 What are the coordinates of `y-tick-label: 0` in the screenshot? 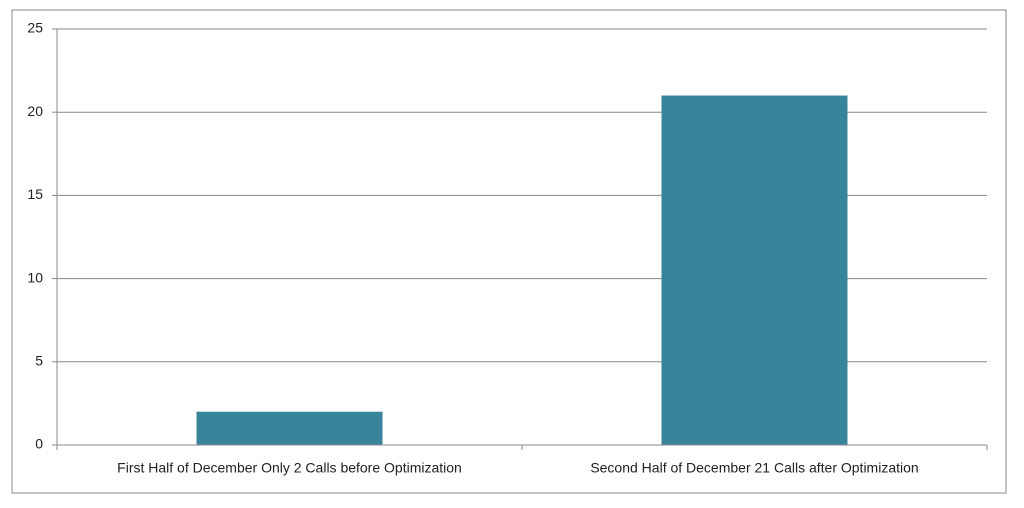 It's located at (39, 444).